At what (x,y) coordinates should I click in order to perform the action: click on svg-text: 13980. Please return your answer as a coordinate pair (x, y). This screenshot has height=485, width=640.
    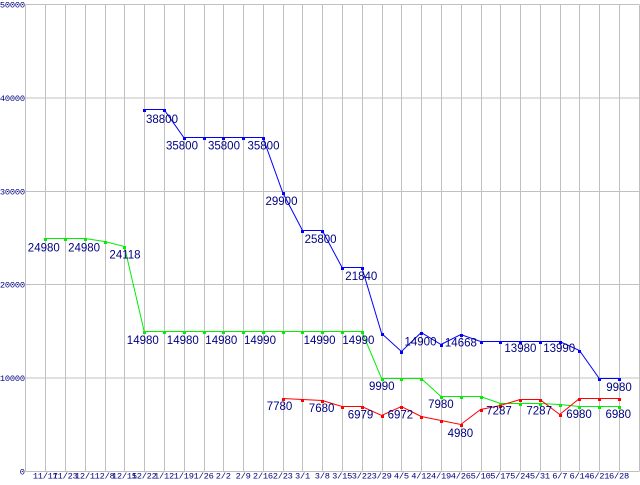
    Looking at the image, I should click on (520, 349).